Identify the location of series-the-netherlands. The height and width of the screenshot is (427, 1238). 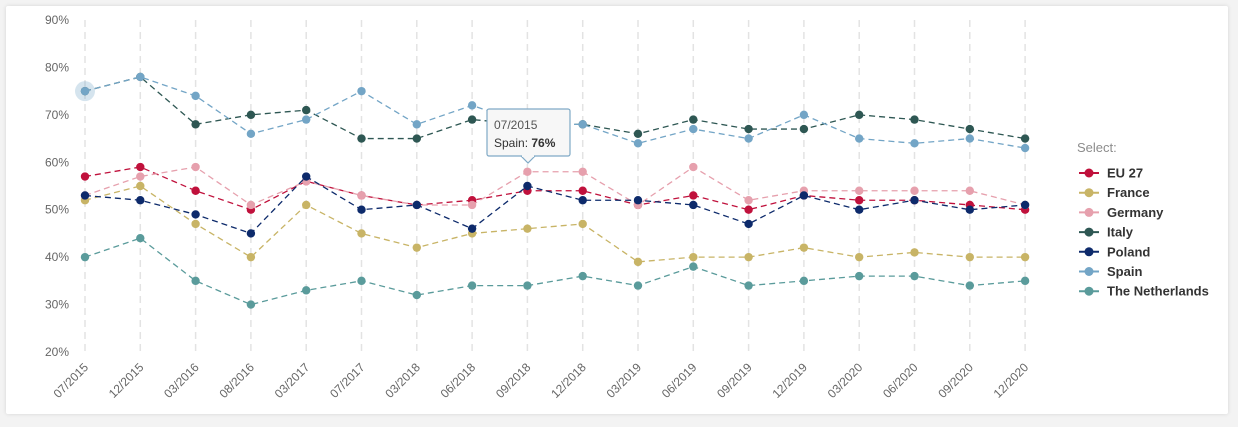
(555, 271).